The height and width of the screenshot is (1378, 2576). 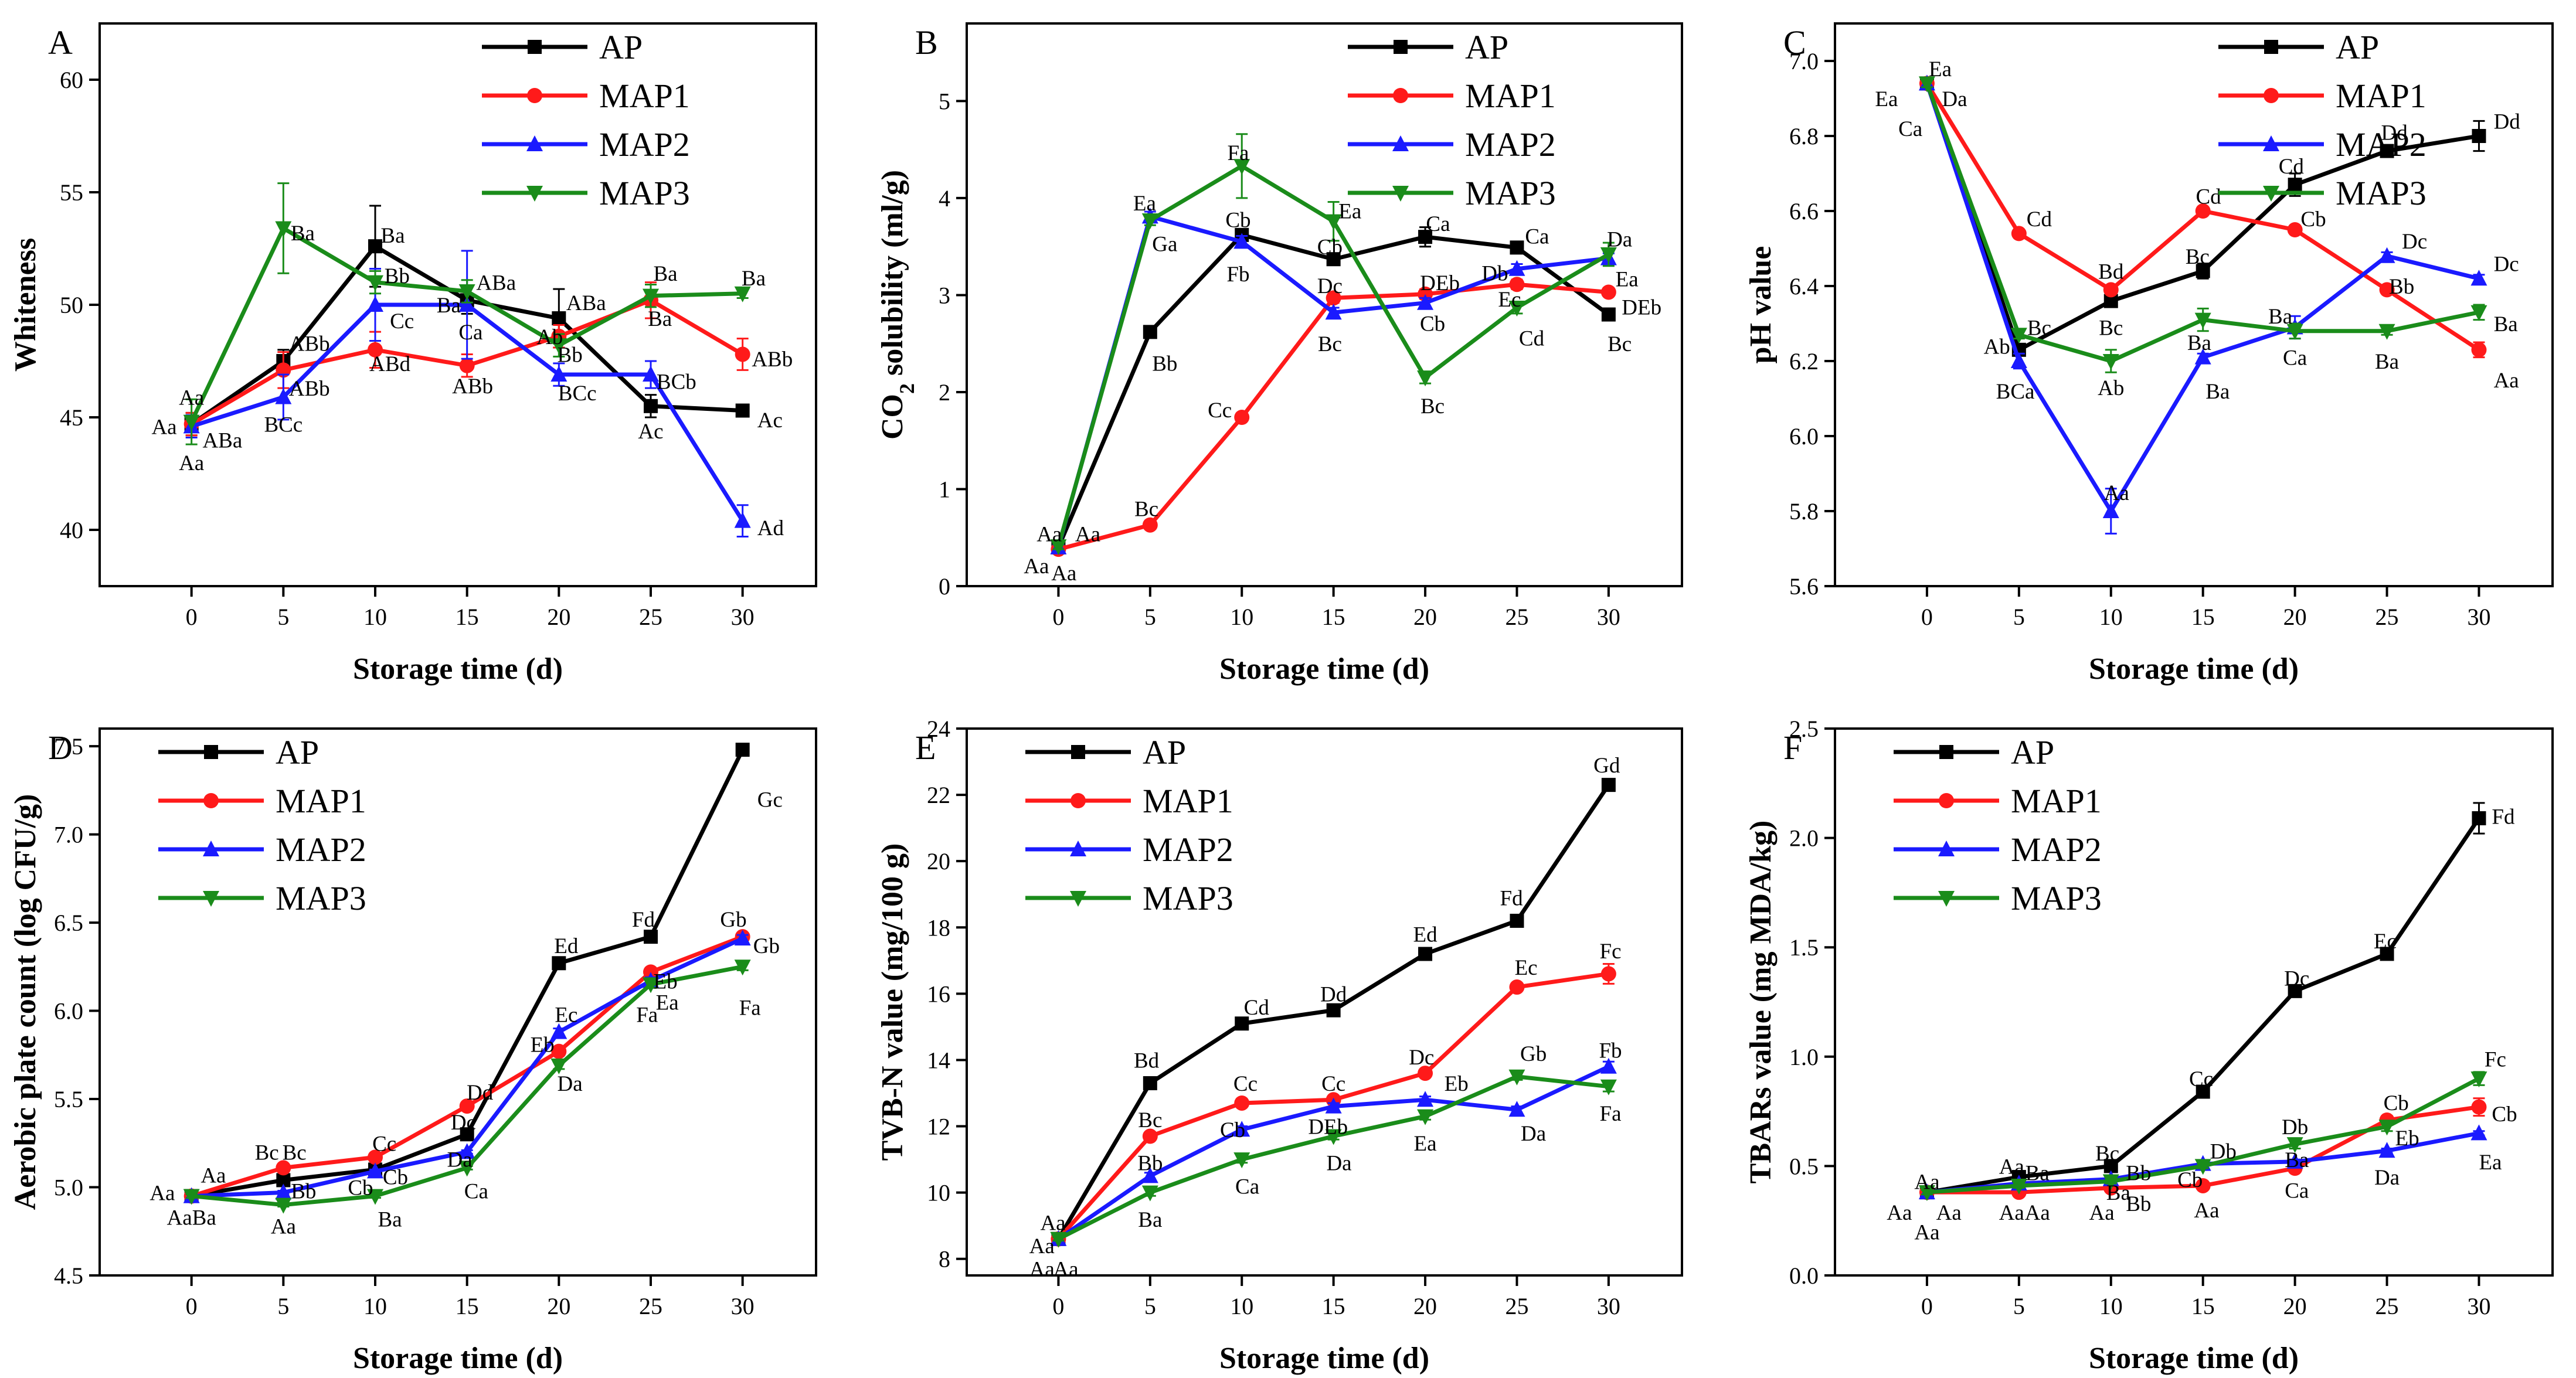 What do you see at coordinates (944, 101) in the screenshot?
I see `y-tick-label: 5` at bounding box center [944, 101].